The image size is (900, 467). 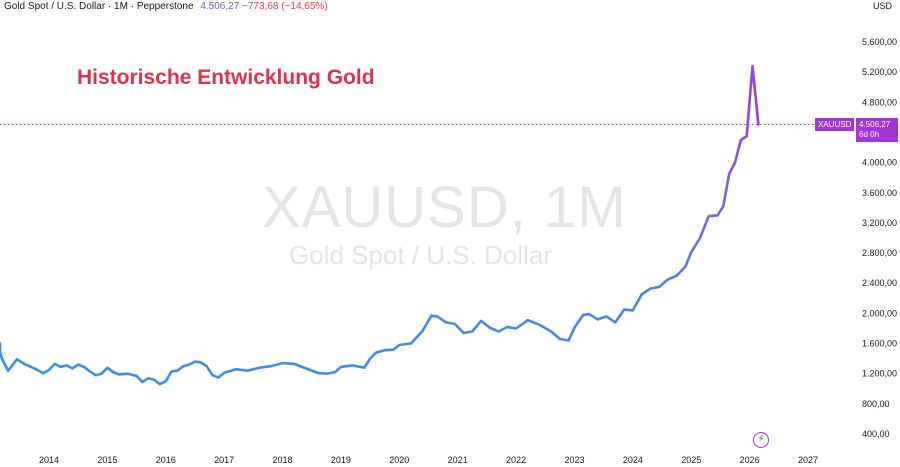 What do you see at coordinates (226, 77) in the screenshot?
I see `chart-annotation-title: Historische Entwicklung Gold` at bounding box center [226, 77].